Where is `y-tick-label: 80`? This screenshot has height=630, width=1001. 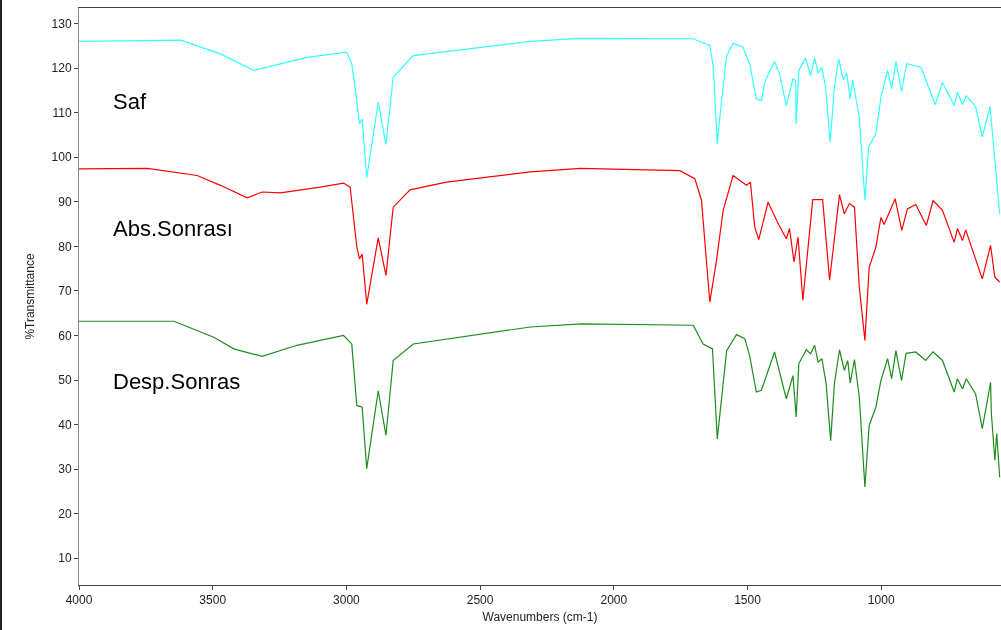
y-tick-label: 80 is located at coordinates (65, 246).